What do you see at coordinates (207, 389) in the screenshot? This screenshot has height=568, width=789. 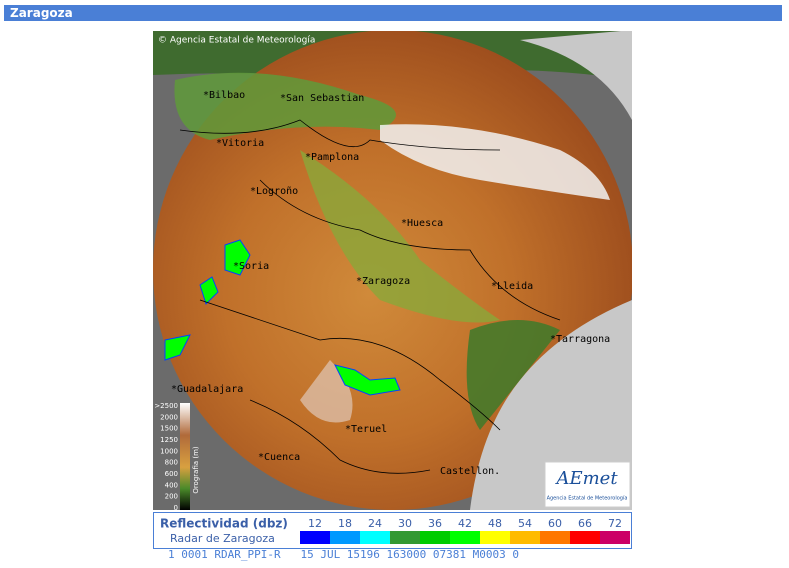 I see `city-label: *Guadalajara` at bounding box center [207, 389].